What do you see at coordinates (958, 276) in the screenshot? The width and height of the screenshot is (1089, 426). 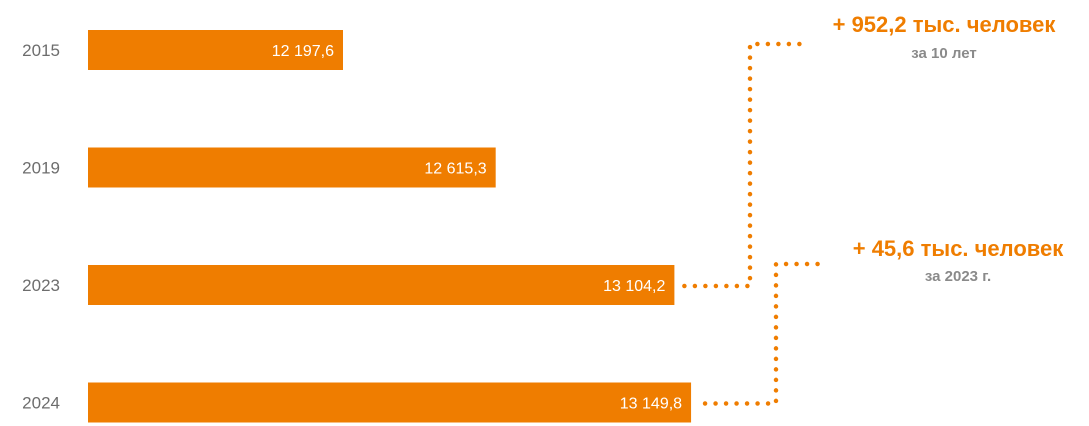 I see `annotation-sub: за 2023 г.` at bounding box center [958, 276].